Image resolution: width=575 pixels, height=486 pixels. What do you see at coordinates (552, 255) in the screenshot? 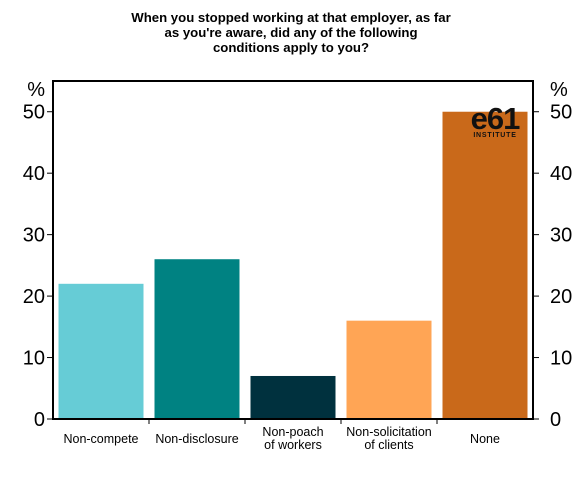
I see `y-axis-right: 0 10 20 30 40 50%` at bounding box center [552, 255].